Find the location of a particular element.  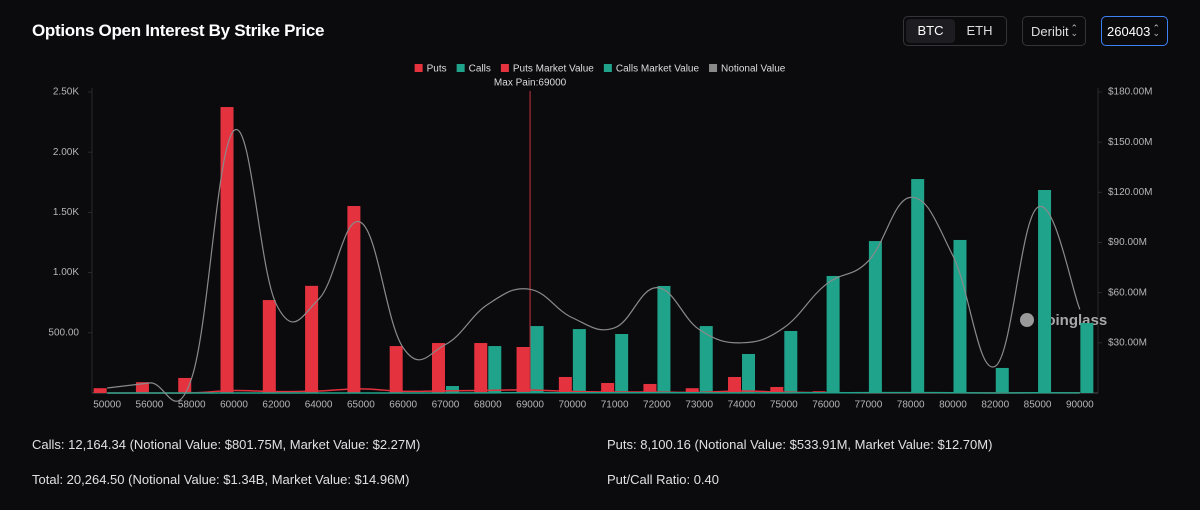

x-tick-label: 70000 is located at coordinates (572, 405).